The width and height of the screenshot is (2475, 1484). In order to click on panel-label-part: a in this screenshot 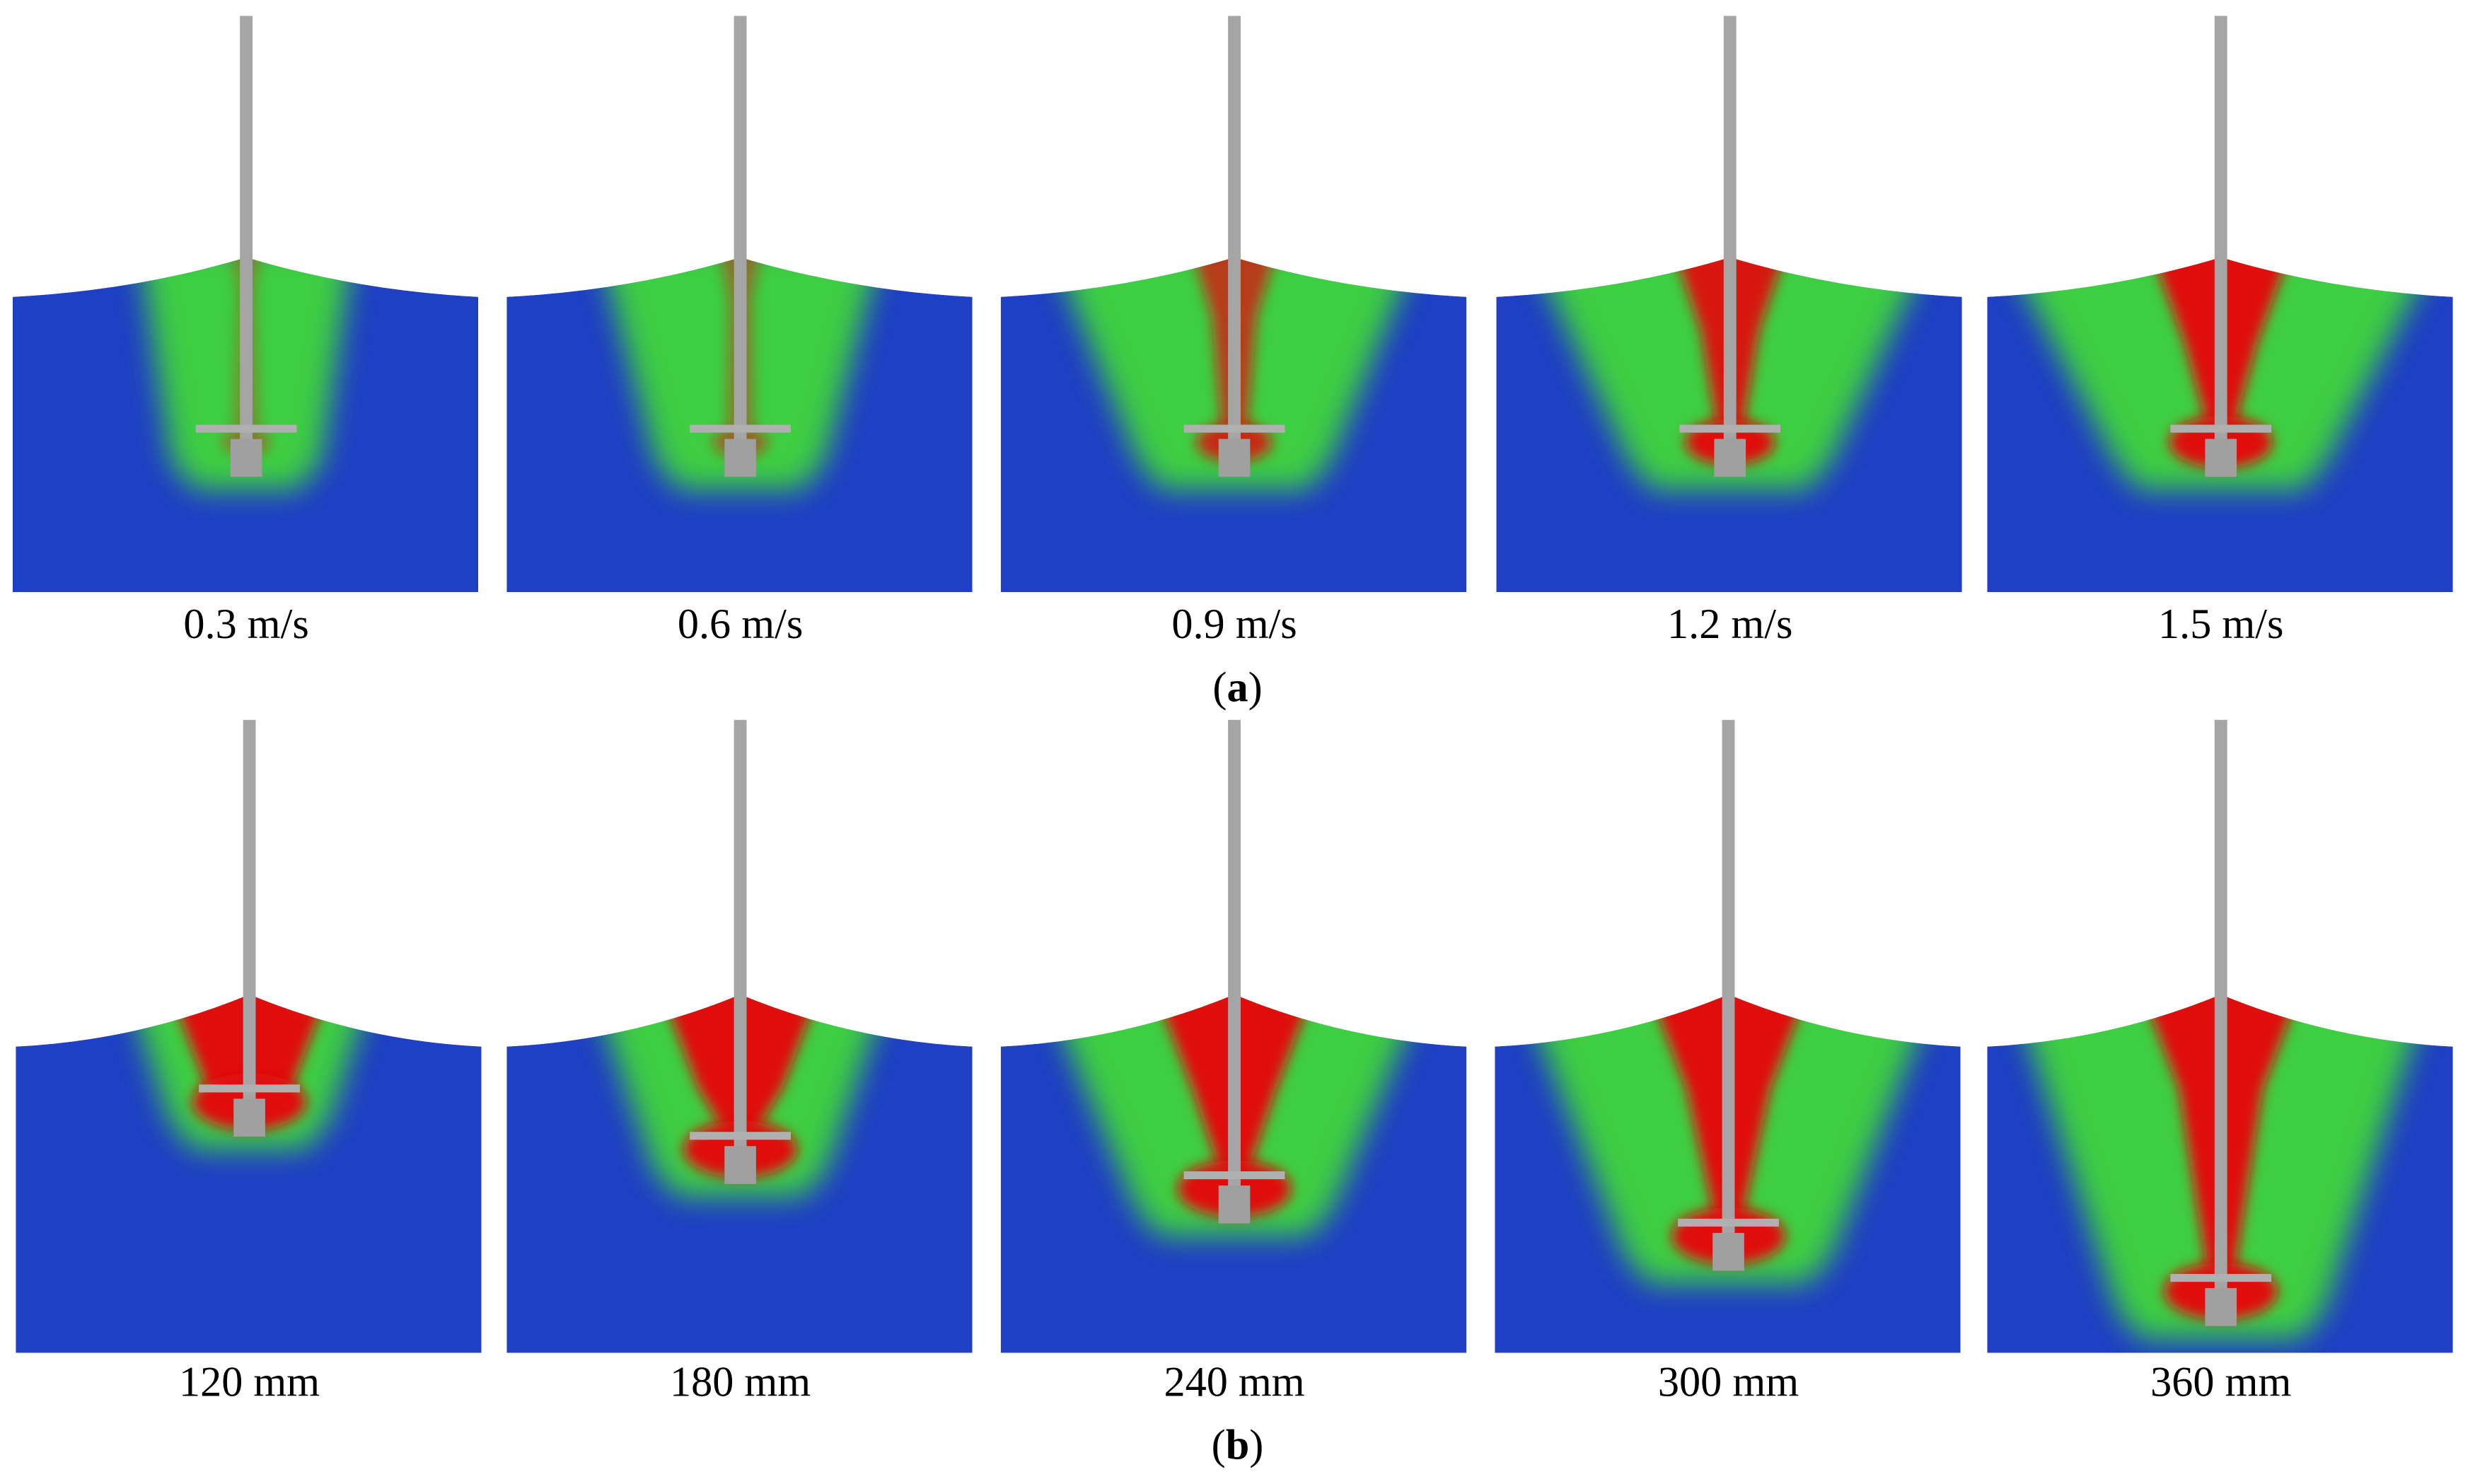, I will do `click(1237, 687)`.